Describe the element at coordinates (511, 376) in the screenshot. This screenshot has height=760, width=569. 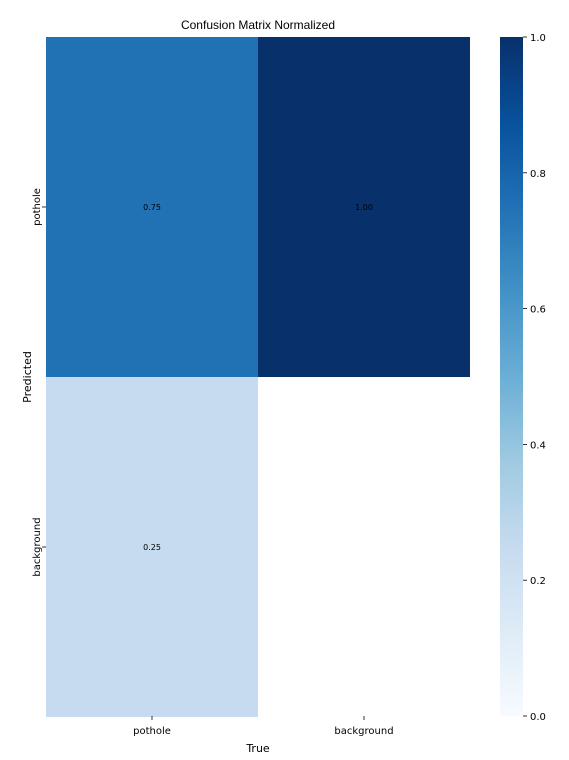
I see `colorbar` at that location.